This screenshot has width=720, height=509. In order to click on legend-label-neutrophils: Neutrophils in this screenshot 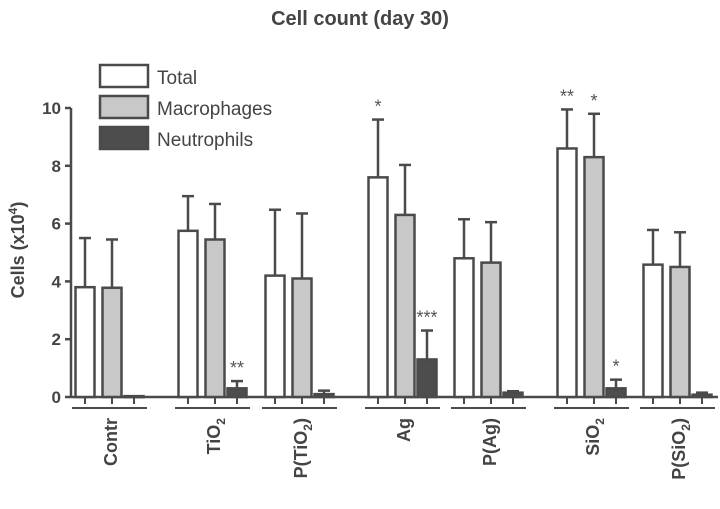, I will do `click(205, 140)`.